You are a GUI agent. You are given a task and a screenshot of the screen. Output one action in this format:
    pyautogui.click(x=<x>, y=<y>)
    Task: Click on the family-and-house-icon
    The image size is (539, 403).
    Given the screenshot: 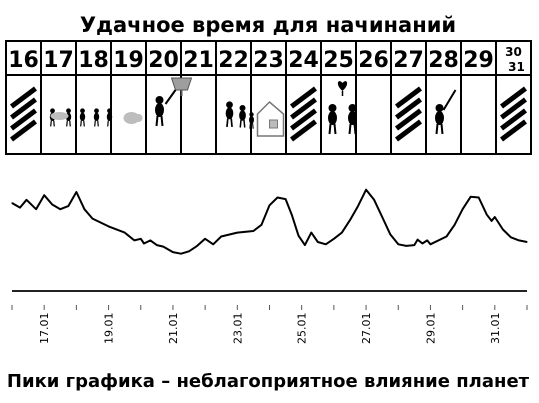 What is the action you would take?
    pyautogui.click(x=255, y=118)
    